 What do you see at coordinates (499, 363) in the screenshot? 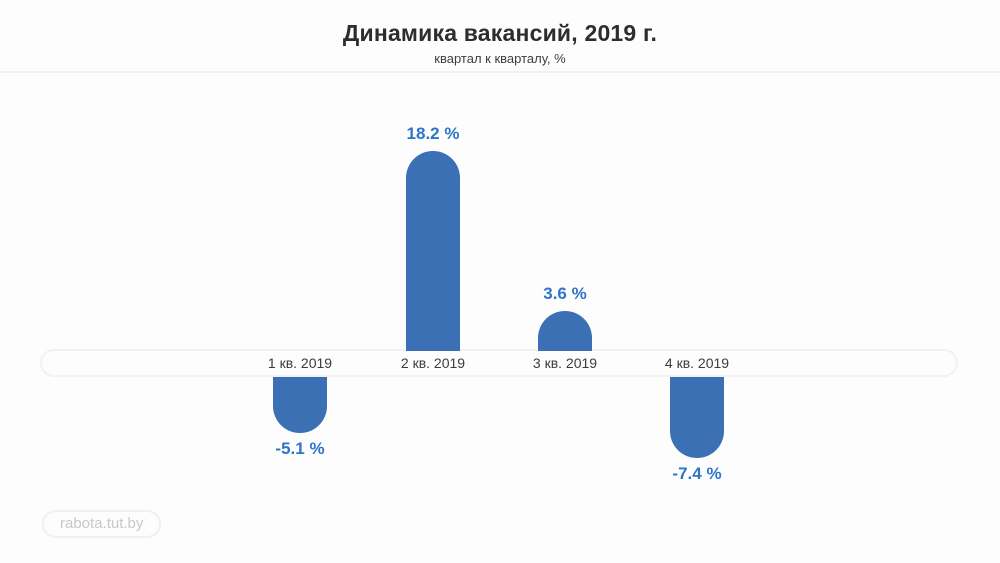
I see `x-axis-band` at bounding box center [499, 363].